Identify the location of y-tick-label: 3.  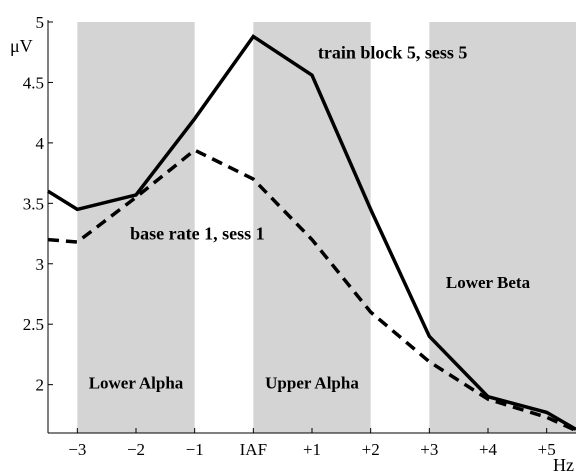
(40, 264).